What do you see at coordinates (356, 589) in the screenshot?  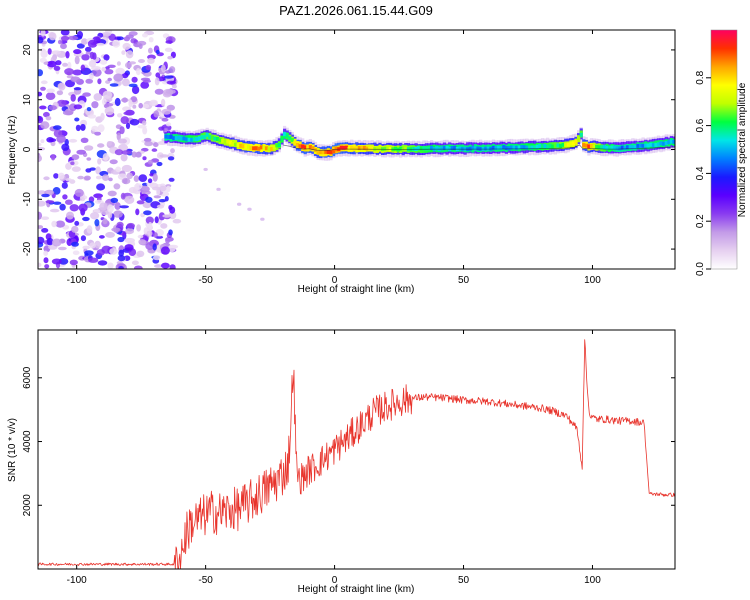 I see `snr-x-label: Height of straight line (km)` at bounding box center [356, 589].